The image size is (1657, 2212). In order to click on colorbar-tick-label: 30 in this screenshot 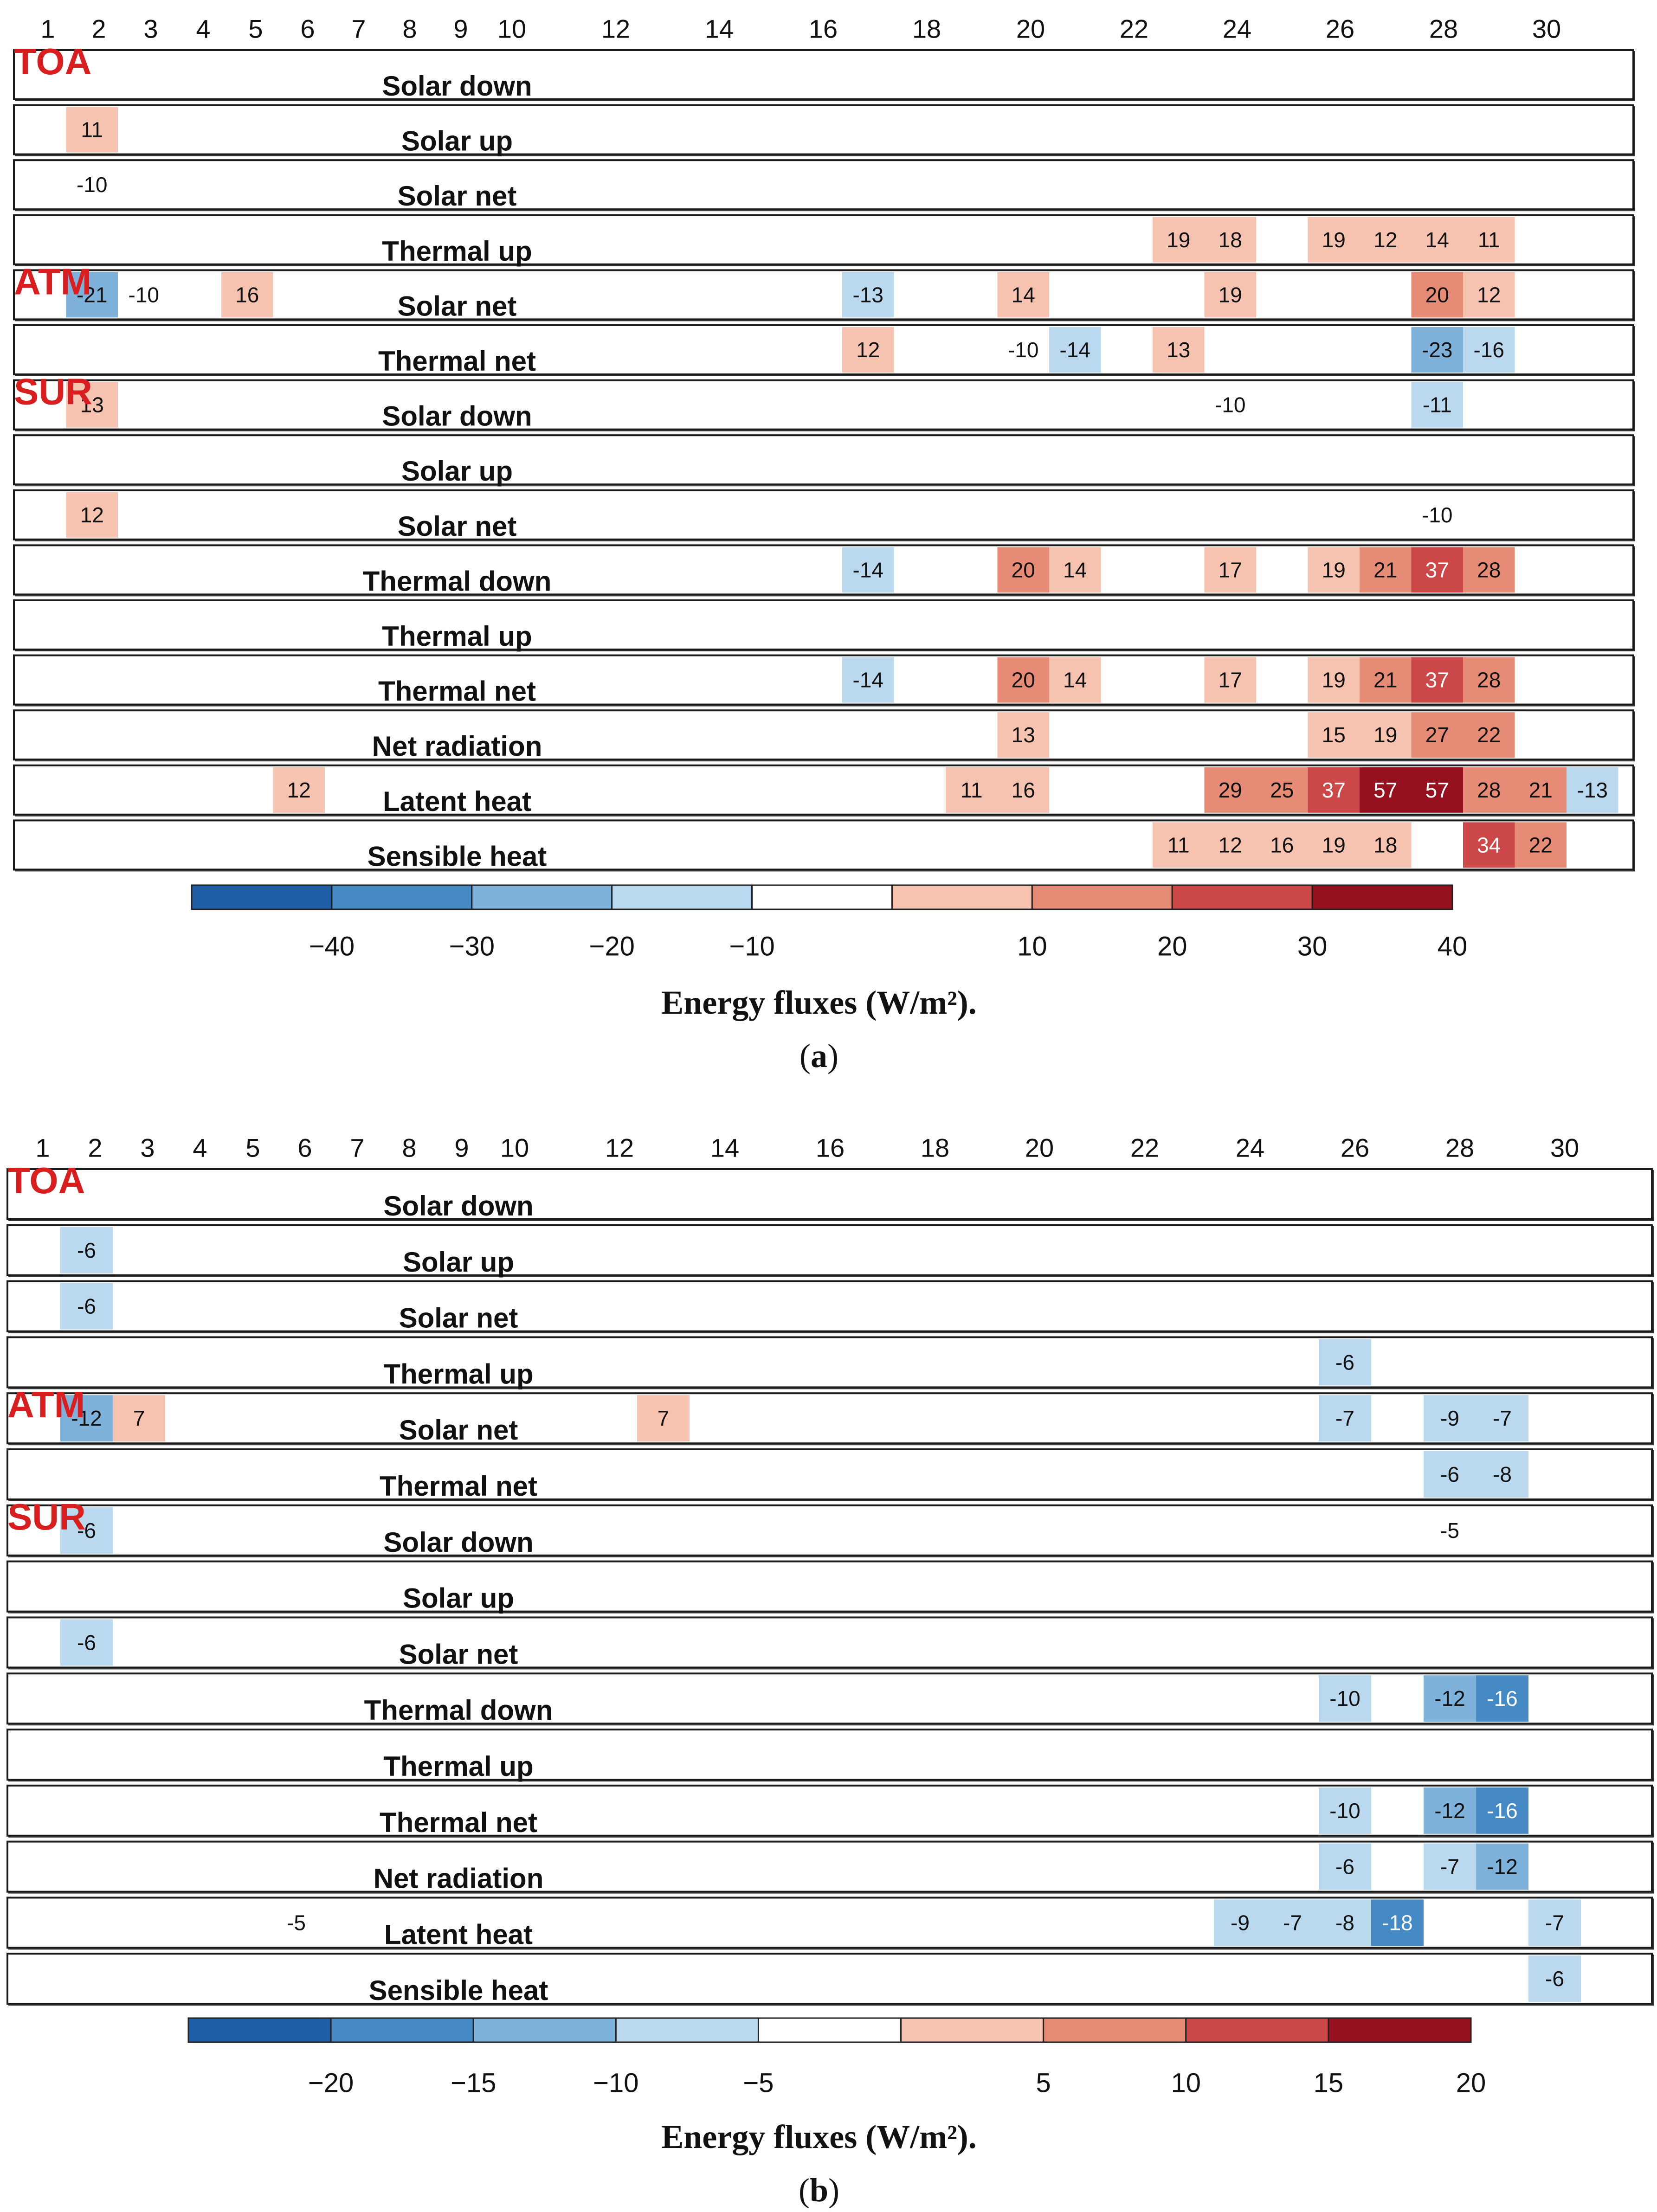, I will do `click(1312, 947)`.